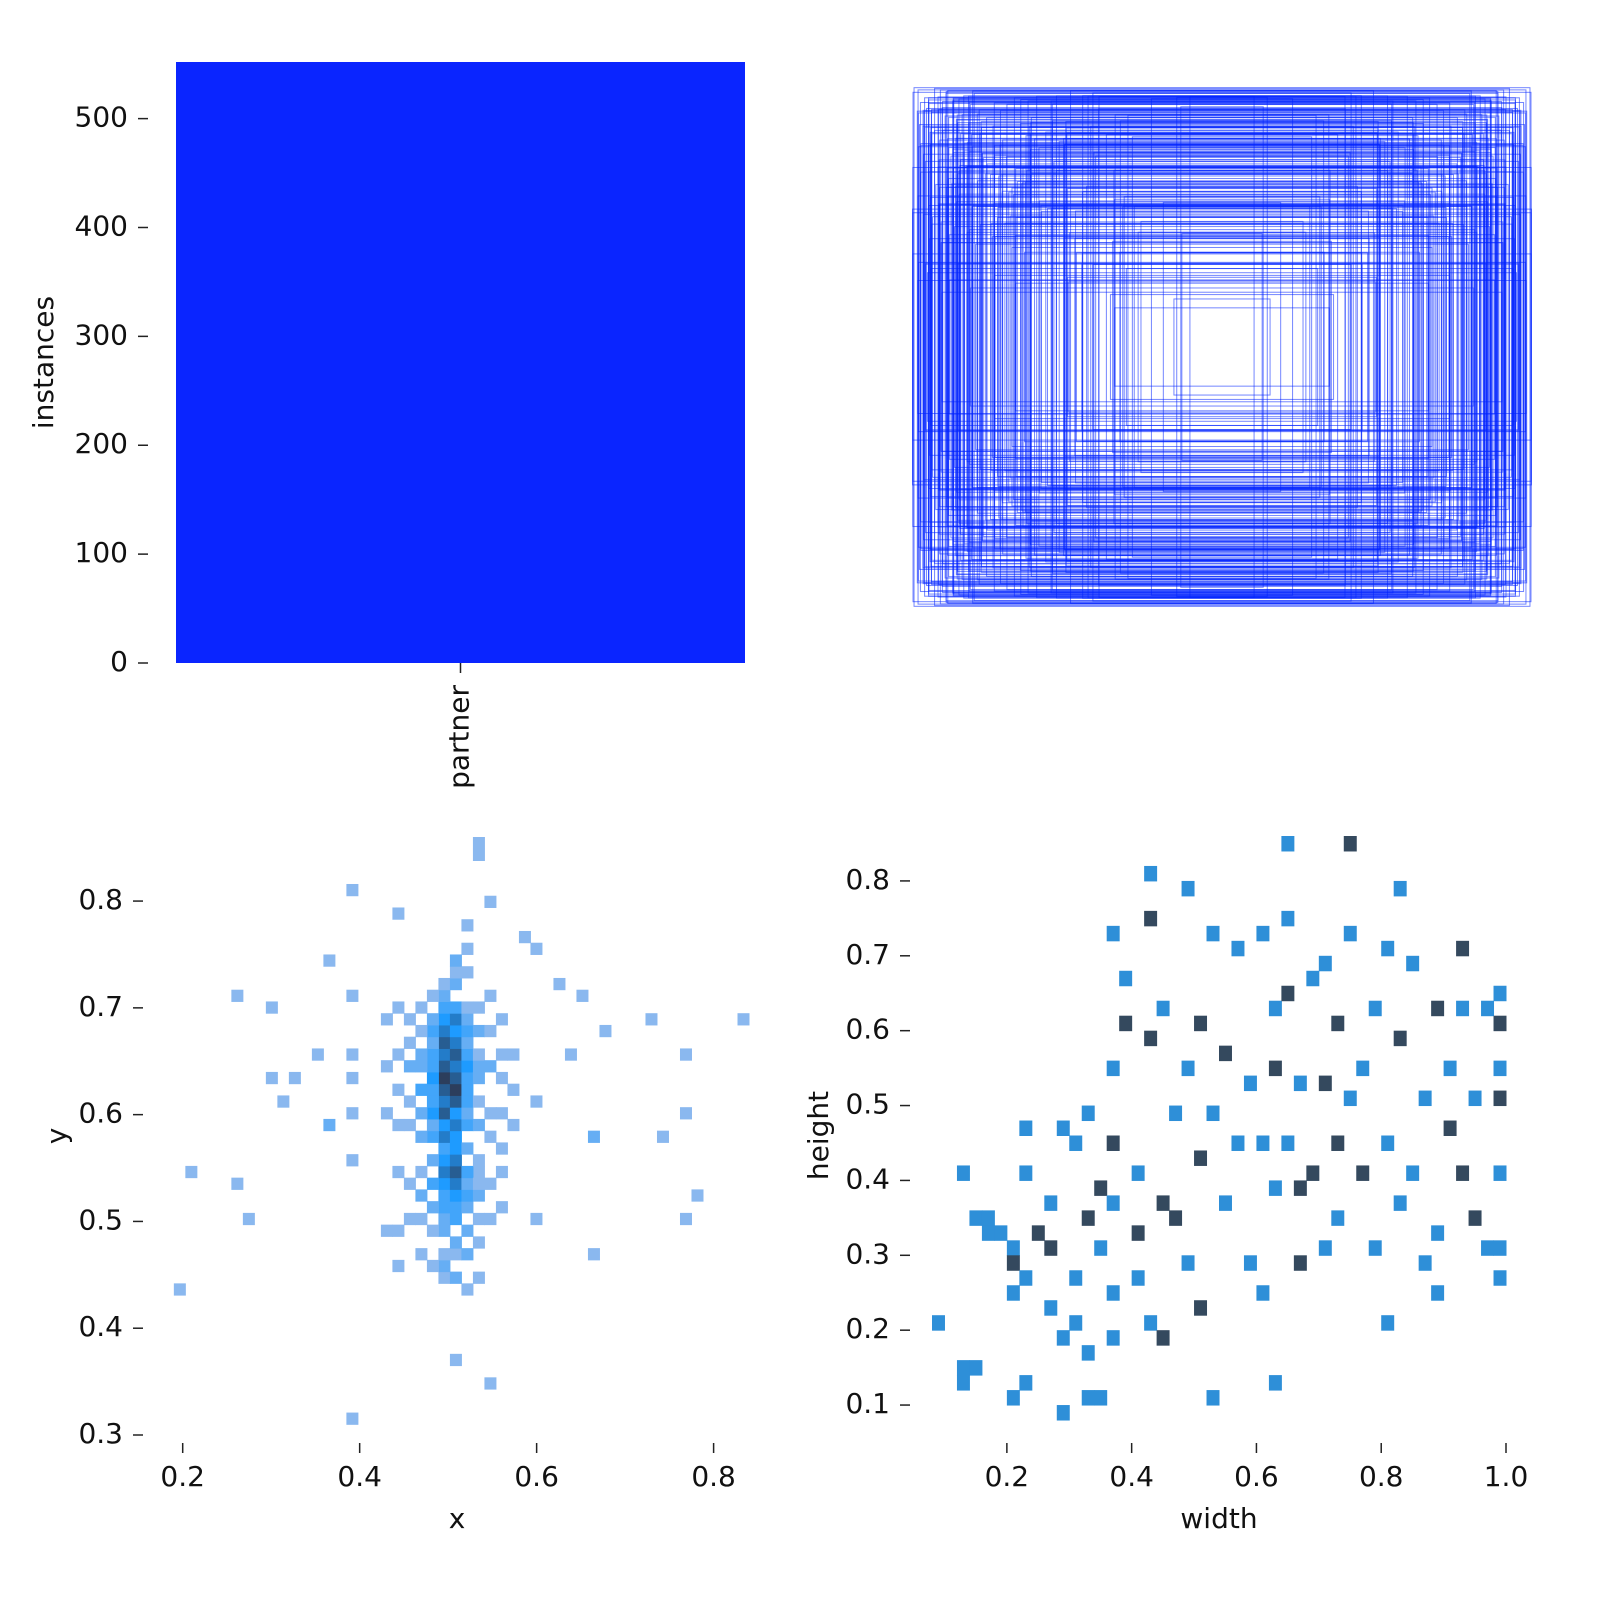 The width and height of the screenshot is (1600, 1600). Describe the element at coordinates (101, 443) in the screenshot. I see `y-tick-label: 200` at that location.